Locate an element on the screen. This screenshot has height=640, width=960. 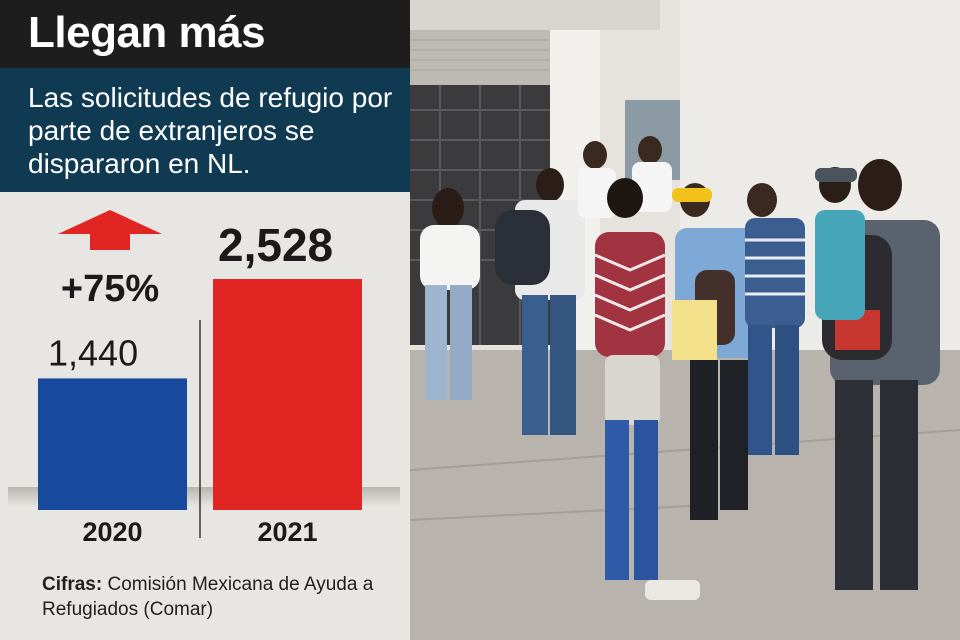
category-label-2021: 2021 is located at coordinates (287, 532).